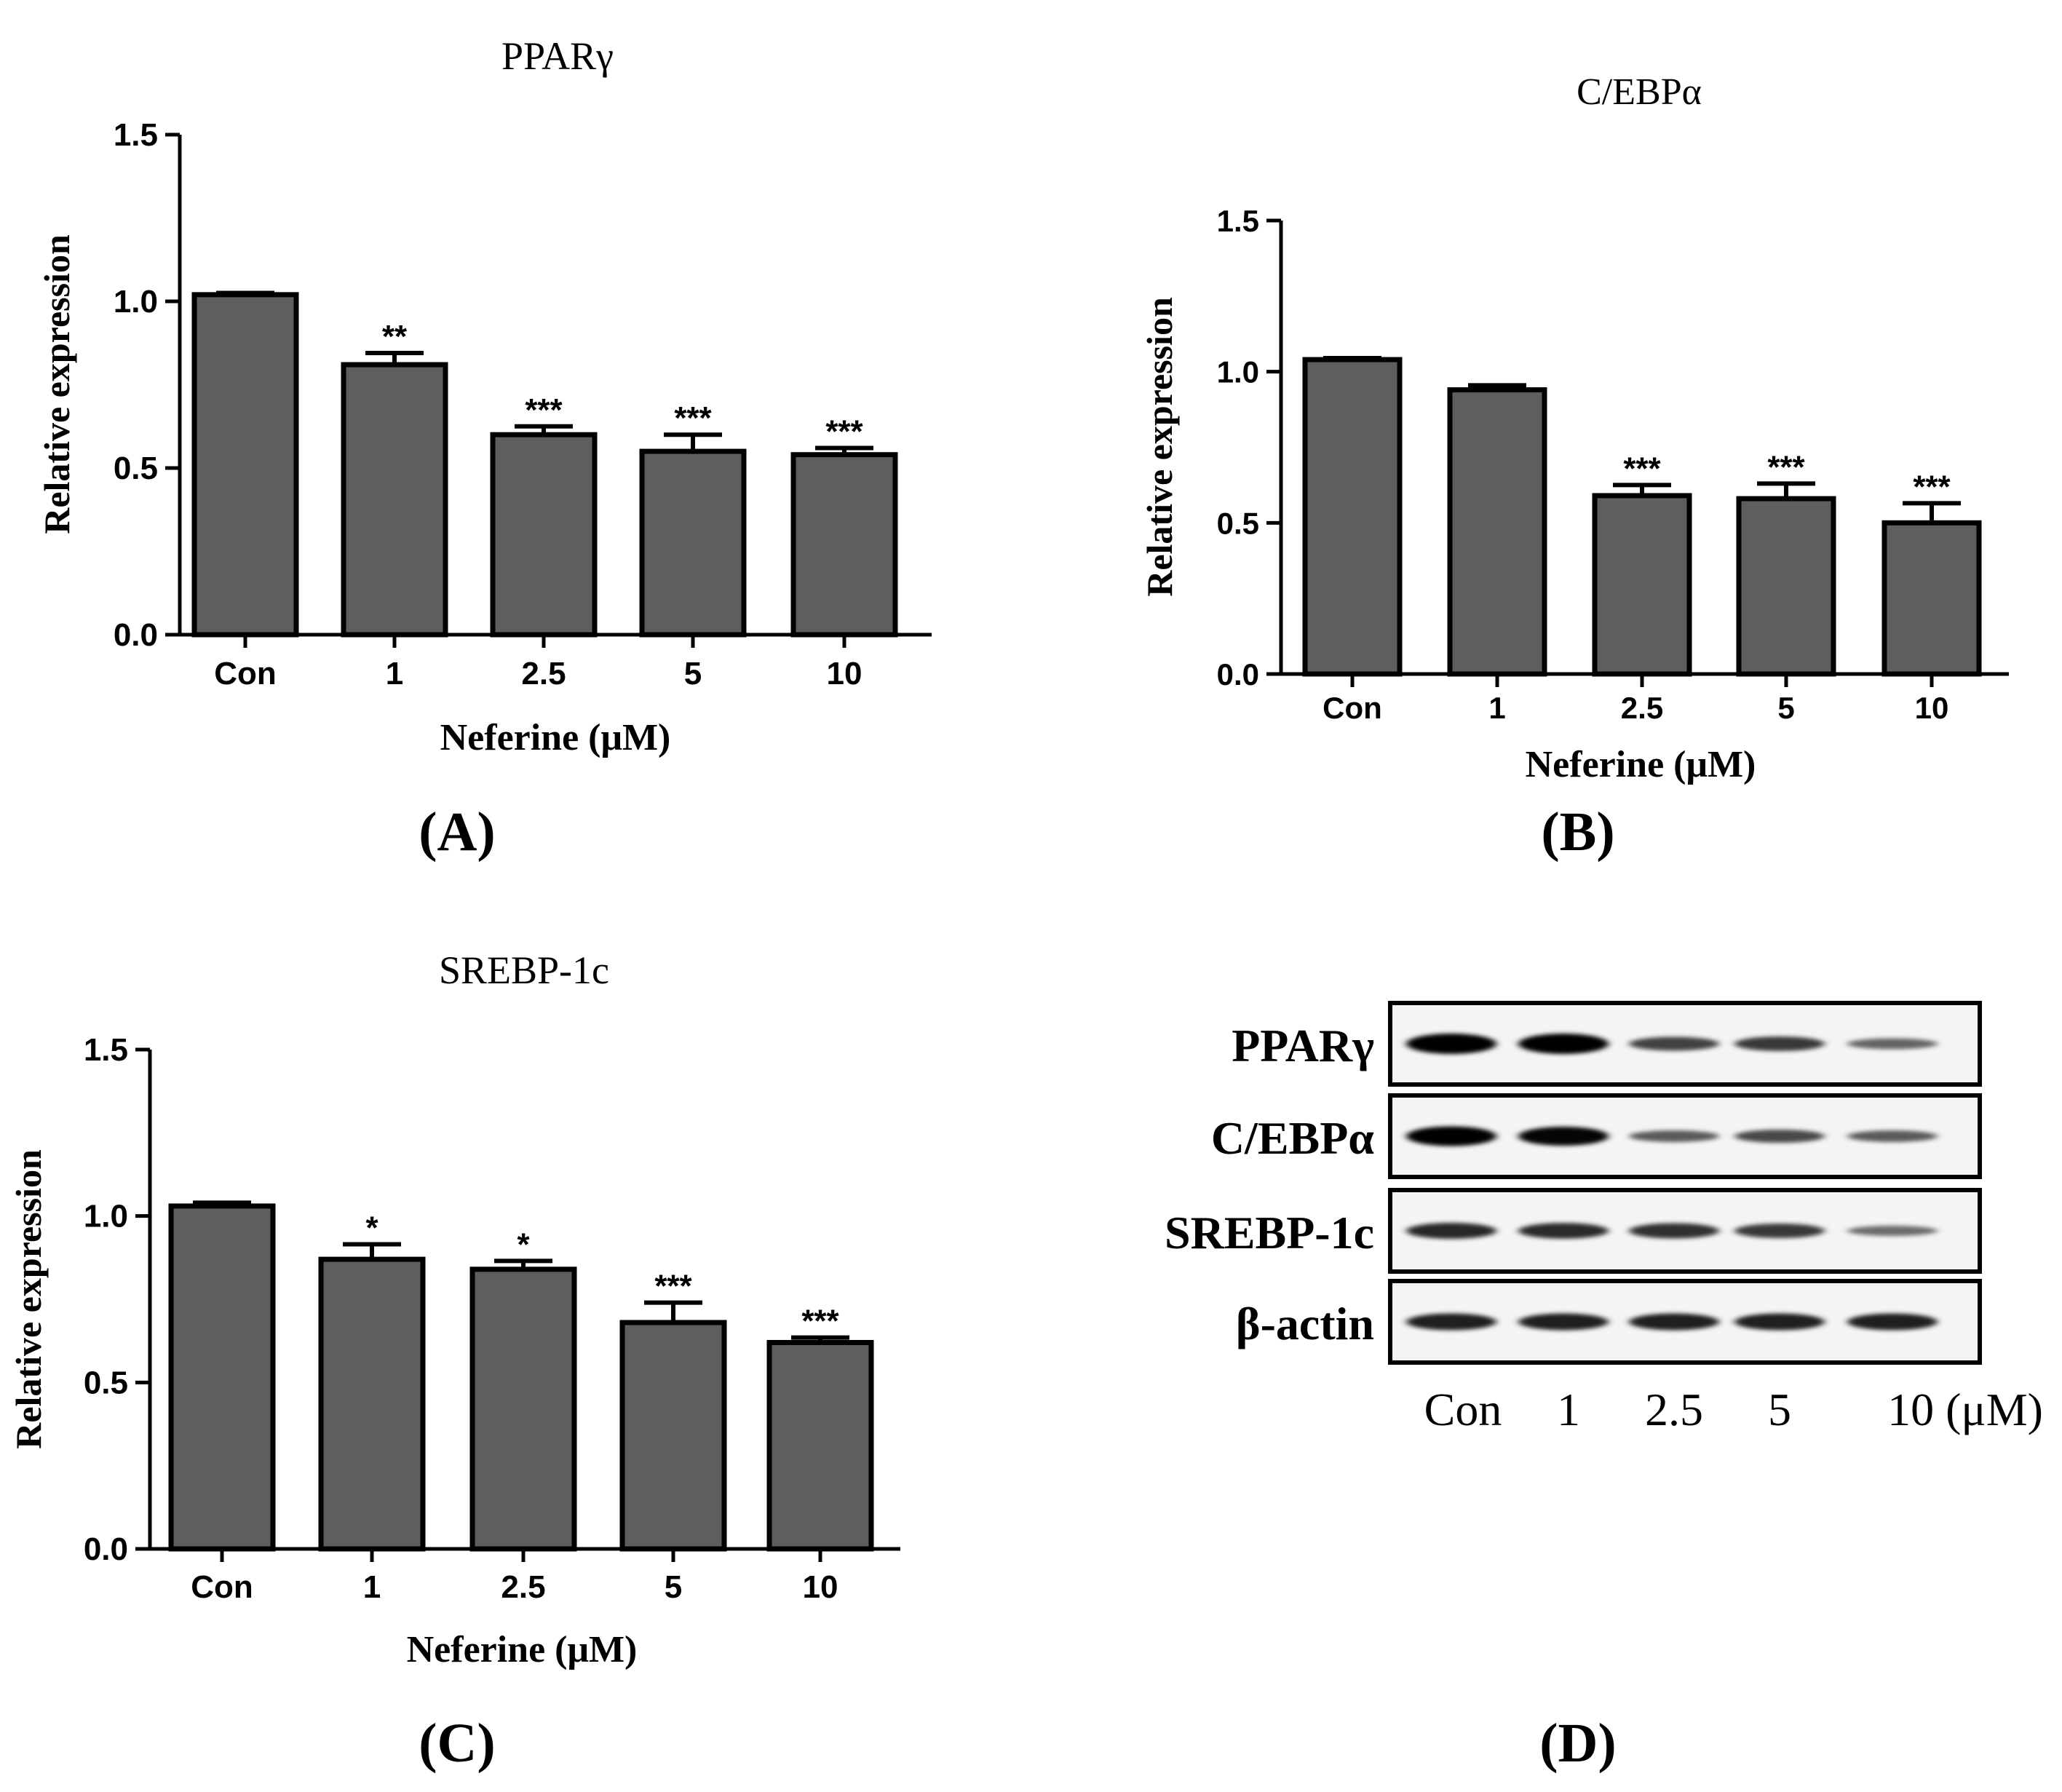 This screenshot has height=1792, width=2062. Describe the element at coordinates (1780, 1409) in the screenshot. I see `blot-lane-label: 5` at that location.